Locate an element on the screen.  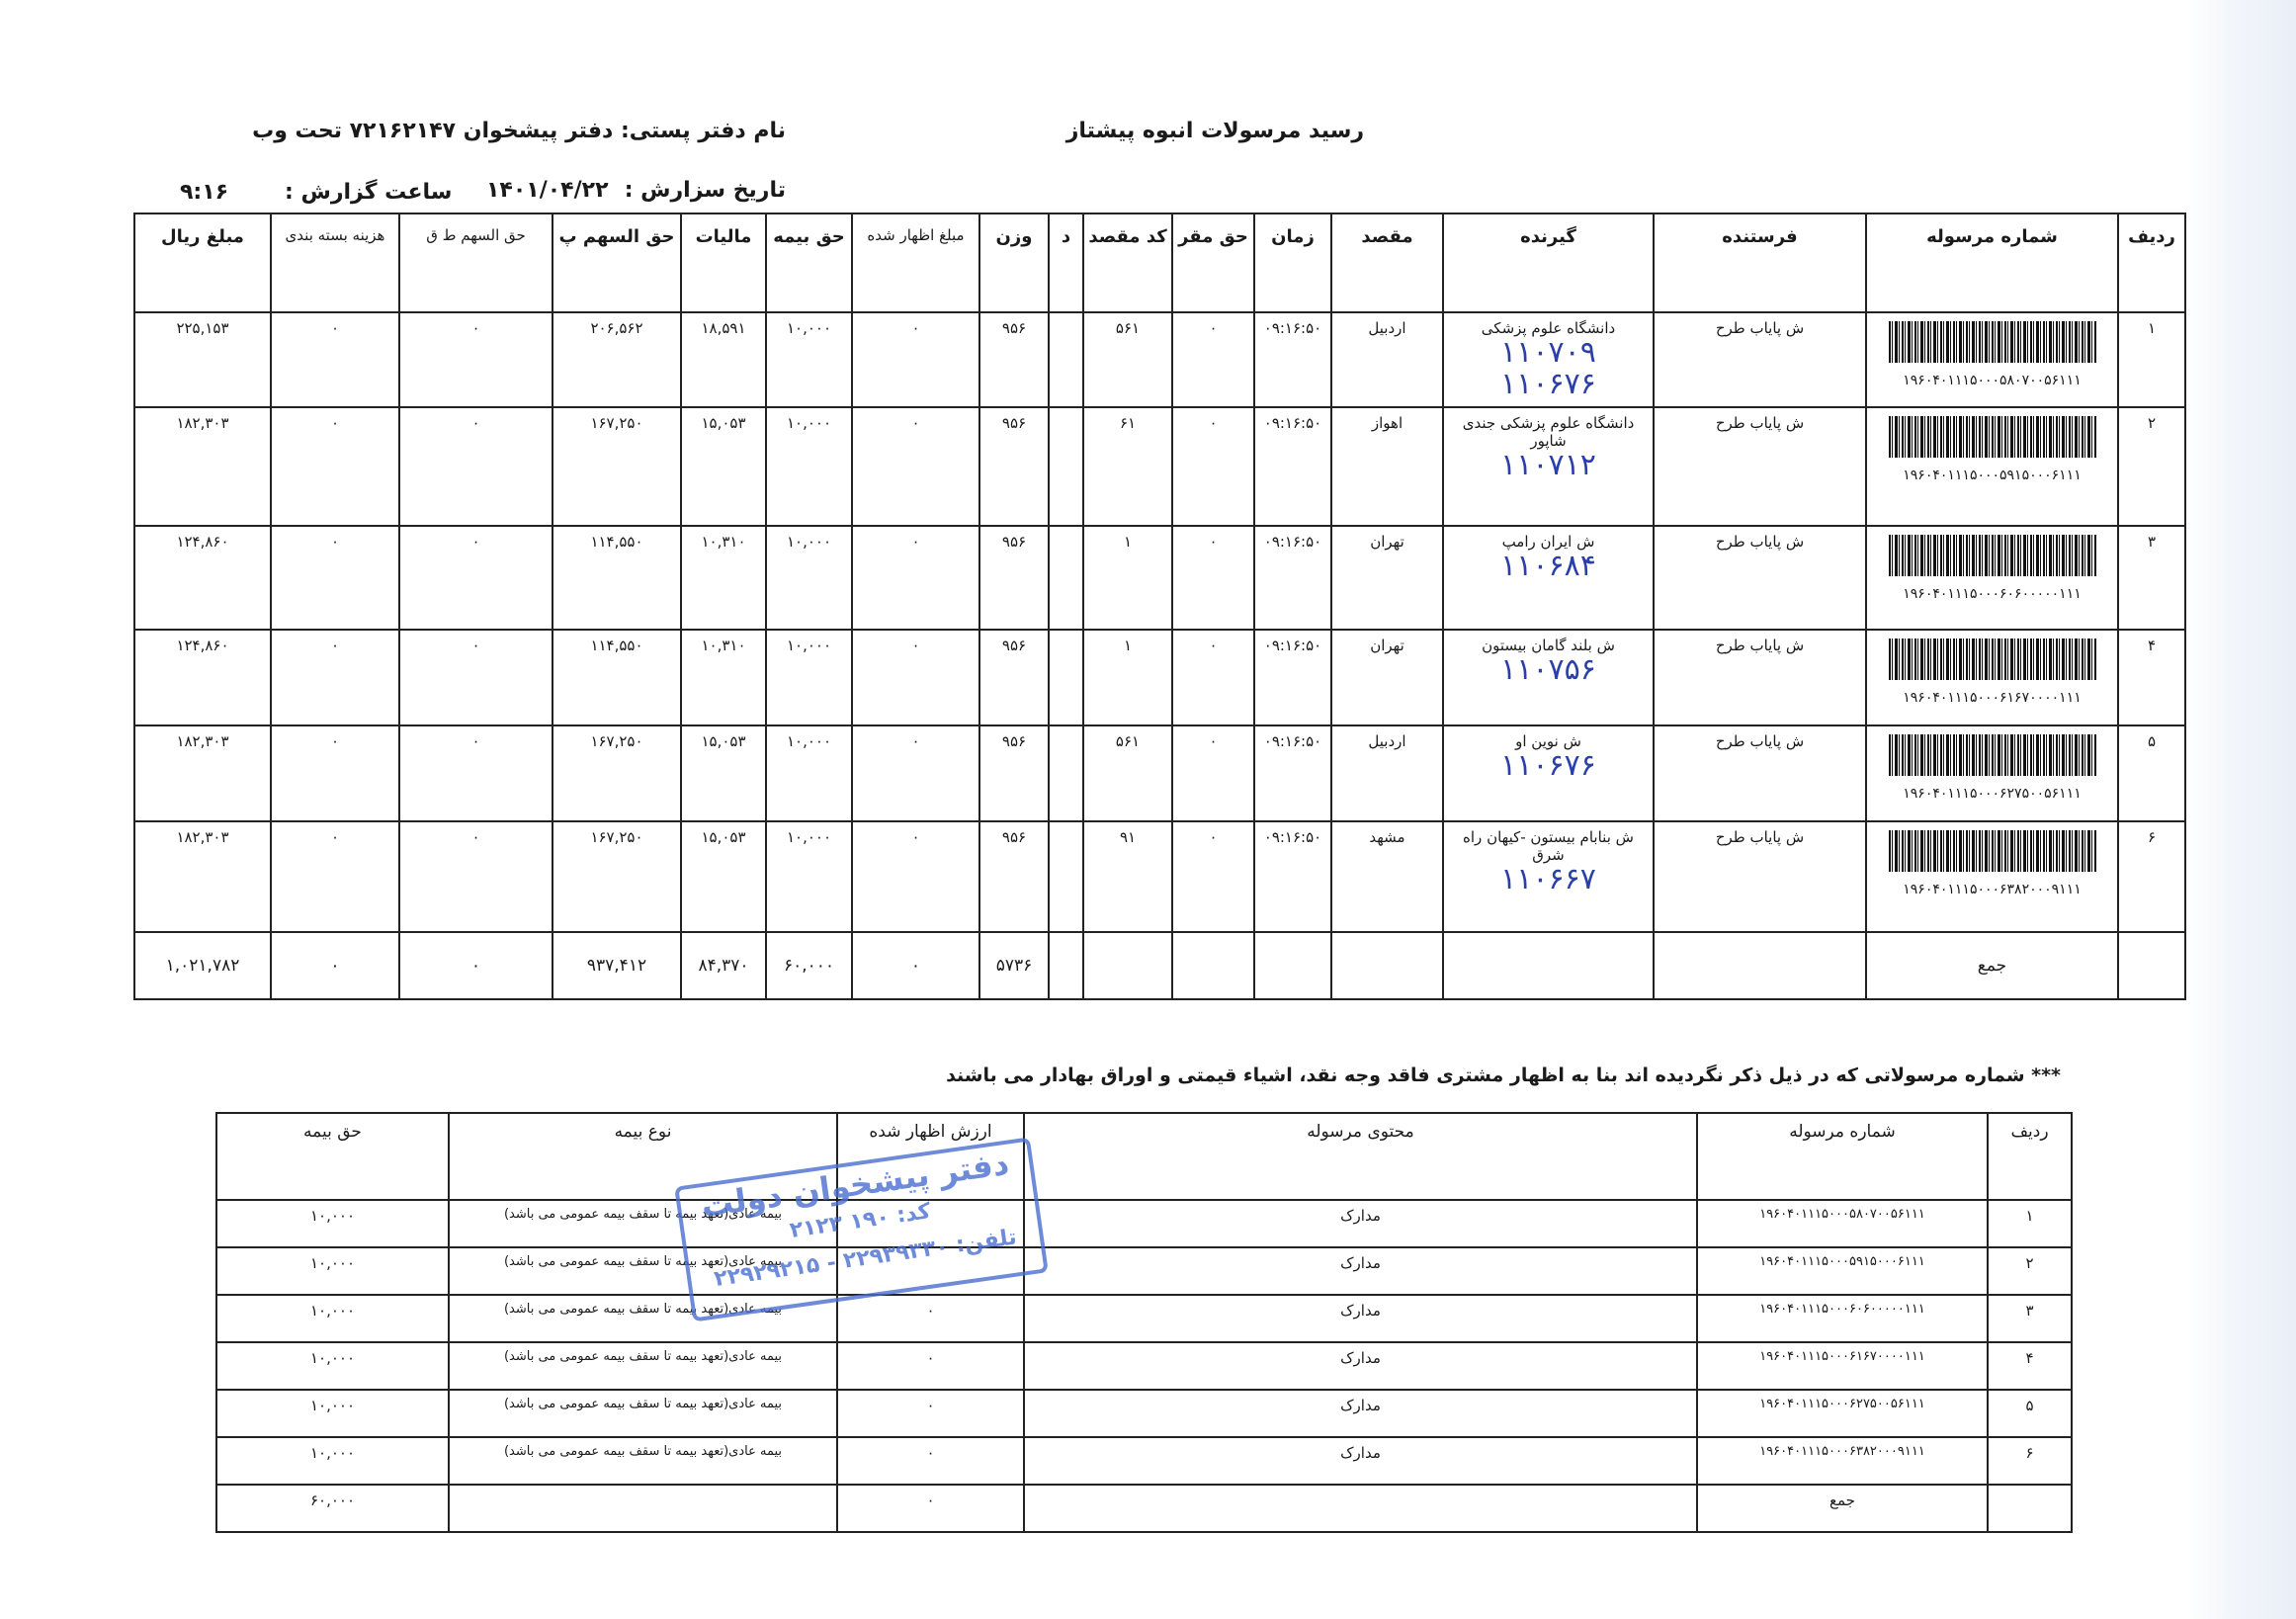
total-content-cell is located at coordinates (1360, 1508).